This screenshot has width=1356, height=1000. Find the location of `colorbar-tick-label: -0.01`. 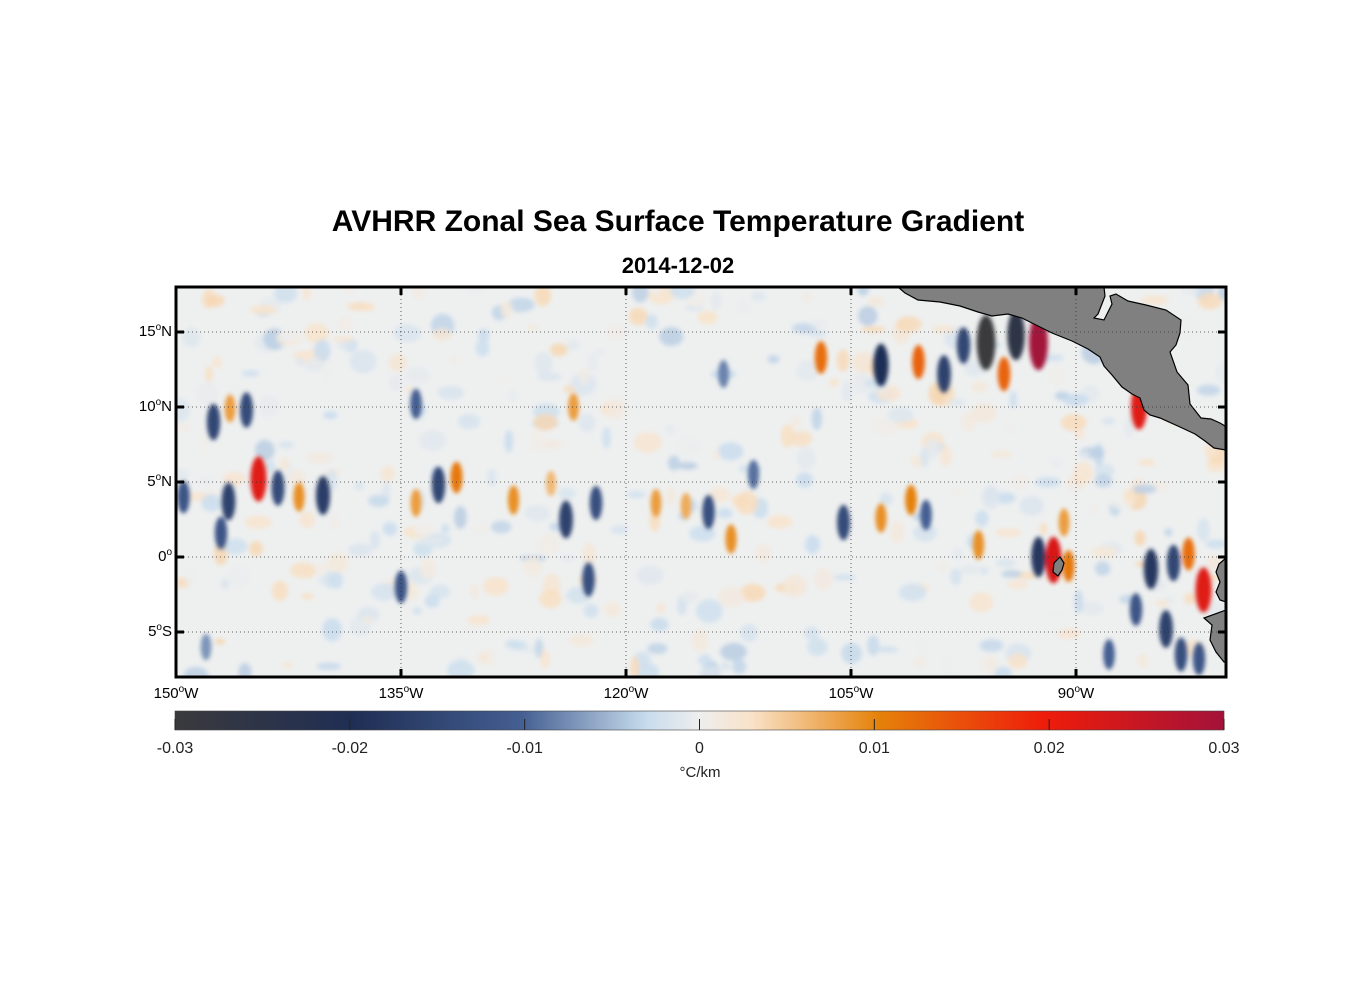

colorbar-tick-label: -0.01 is located at coordinates (524, 748).